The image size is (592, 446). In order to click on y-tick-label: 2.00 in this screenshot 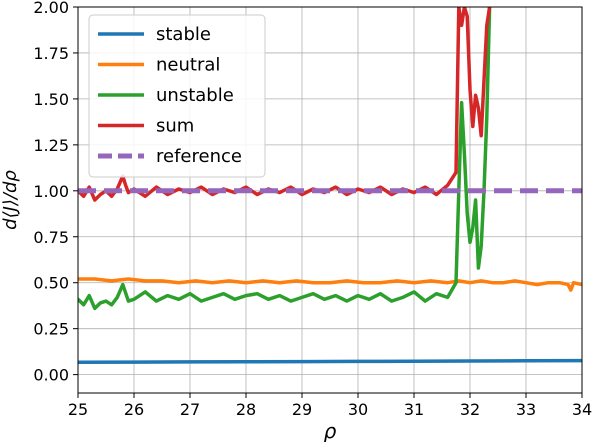, I will do `click(51, 8)`.